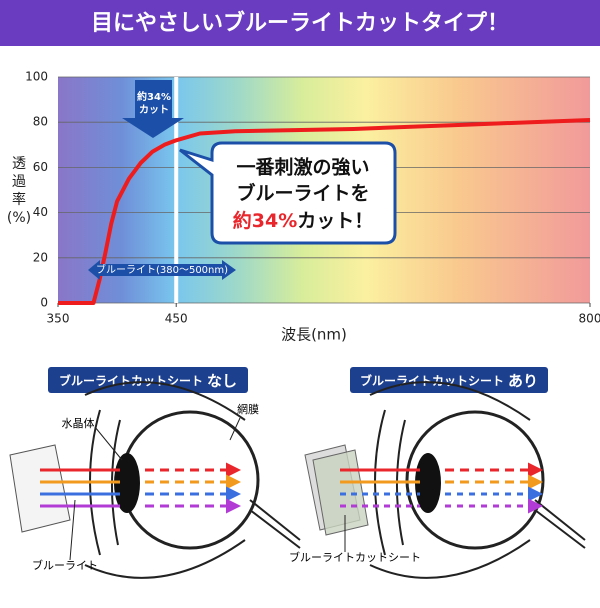 This screenshot has height=608, width=600. What do you see at coordinates (40, 257) in the screenshot?
I see `y-tick-label: 20` at bounding box center [40, 257].